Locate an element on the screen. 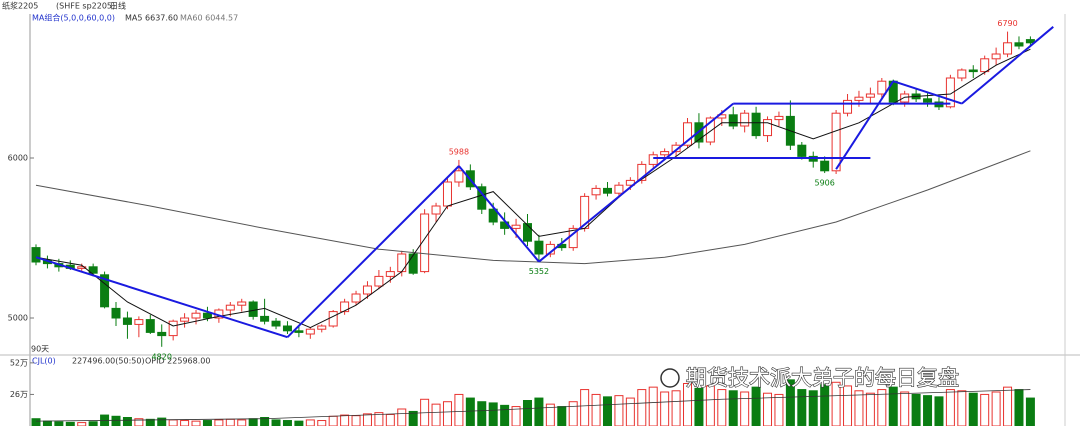 This screenshot has width=1080, height=426. ma5-value: MA5 6637.60 is located at coordinates (151, 18).